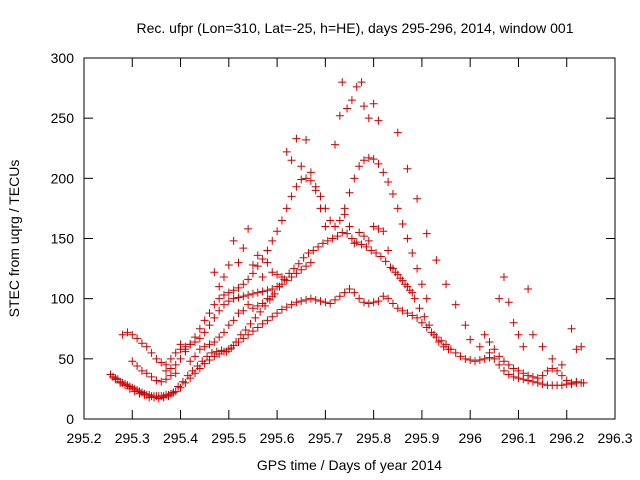  I want to click on y-axis-label: STEC from uqrg / TECUs, so click(14, 239).